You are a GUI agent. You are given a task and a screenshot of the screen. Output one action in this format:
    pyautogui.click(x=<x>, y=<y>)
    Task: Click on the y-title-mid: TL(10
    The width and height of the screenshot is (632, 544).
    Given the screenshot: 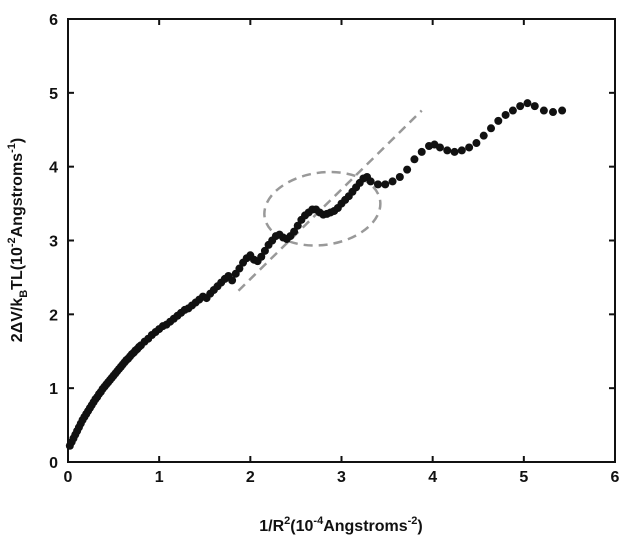 What is the action you would take?
    pyautogui.click(x=17, y=268)
    